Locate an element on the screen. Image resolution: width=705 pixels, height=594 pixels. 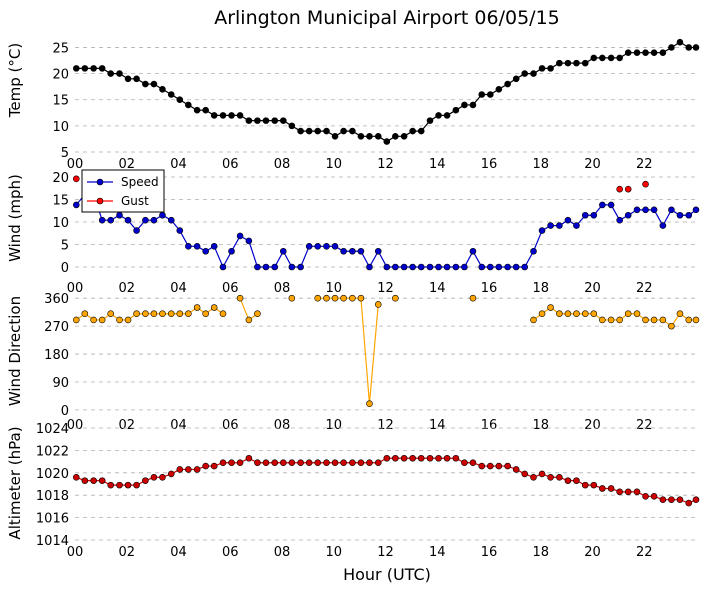
series-altimeter is located at coordinates (386, 480).